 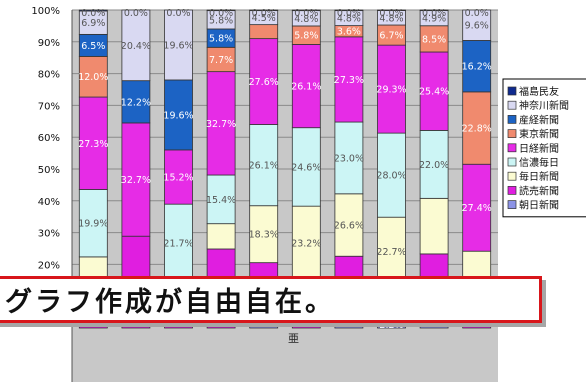 I want to click on y-tick-label: 20%, so click(x=49, y=265).